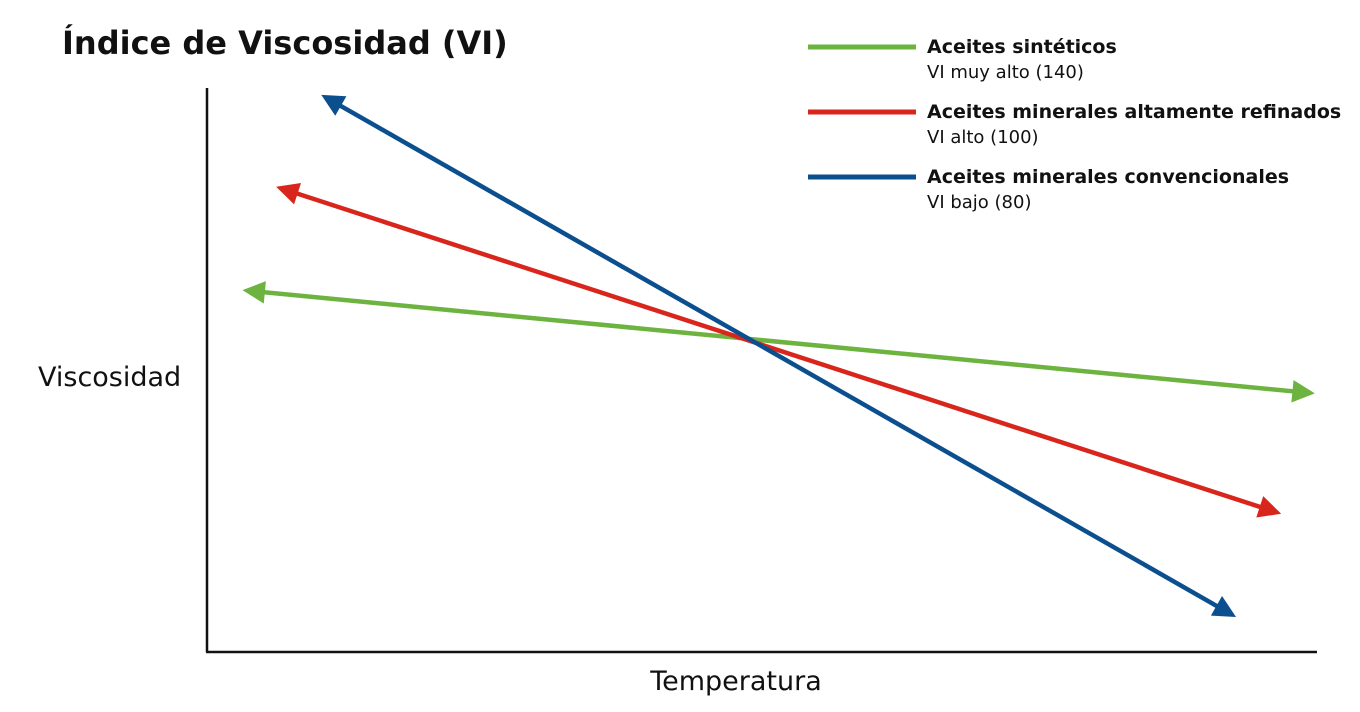 This screenshot has width=1360, height=712. Describe the element at coordinates (1108, 177) in the screenshot. I see `legend-label-3: Aceites minerales convencionales` at that location.